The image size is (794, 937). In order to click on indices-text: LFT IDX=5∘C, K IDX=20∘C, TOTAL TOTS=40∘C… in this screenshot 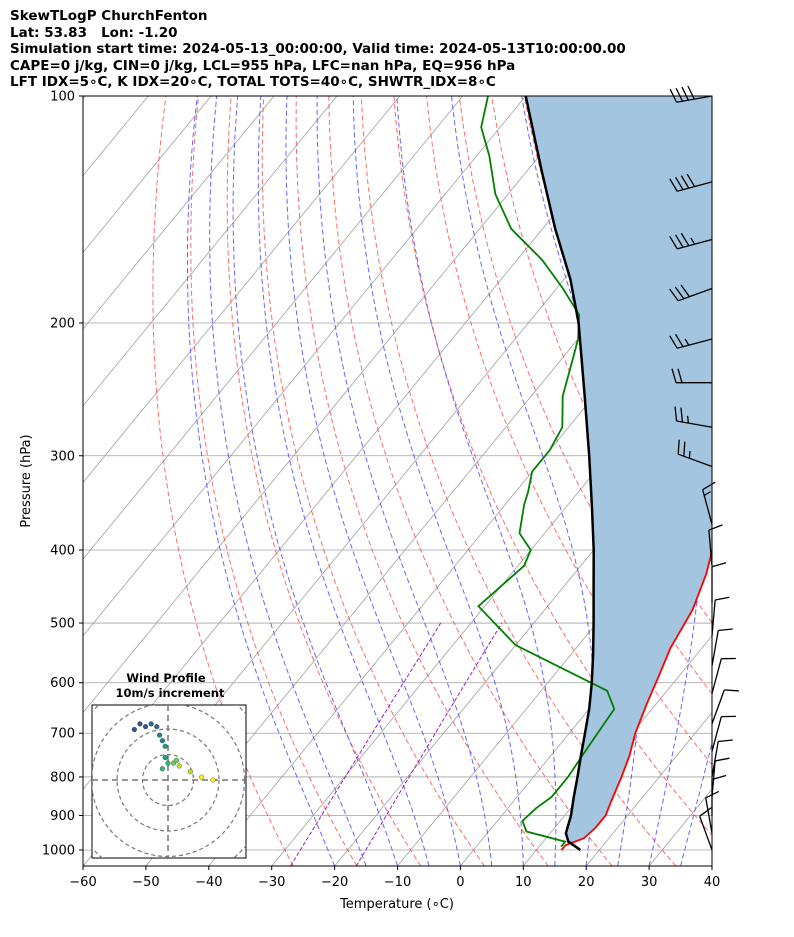, I will do `click(253, 82)`.